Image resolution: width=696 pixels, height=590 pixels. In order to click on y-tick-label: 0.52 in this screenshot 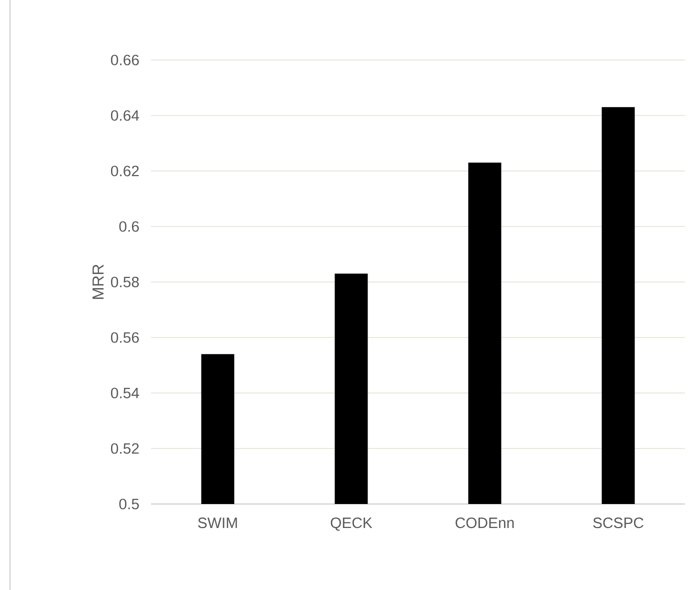, I will do `click(124, 448)`.